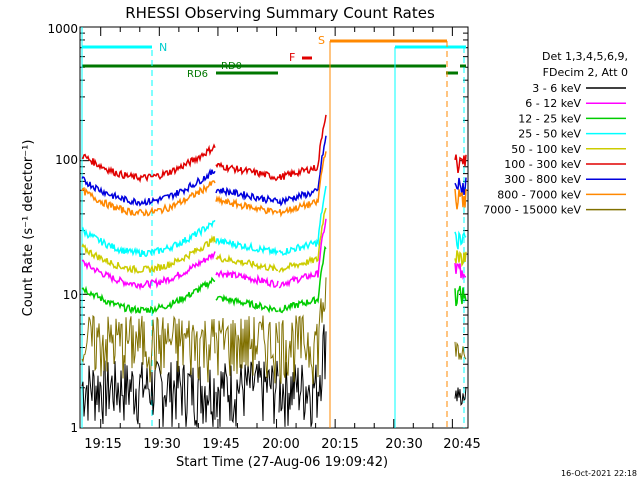 Image resolution: width=640 pixels, height=480 pixels. I want to click on x-tick-label-1930: 19:30, so click(161, 444).